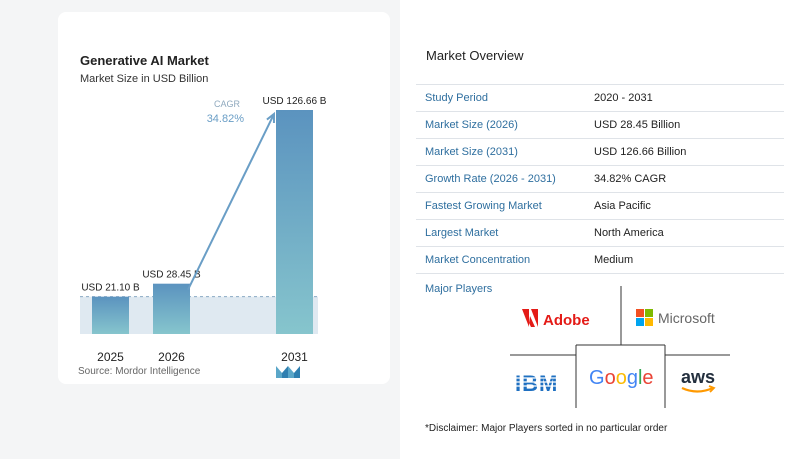 The height and width of the screenshot is (459, 800). Describe the element at coordinates (620, 347) in the screenshot. I see `major-players-logos: Adobe Microsoft IBM Google aws` at that location.